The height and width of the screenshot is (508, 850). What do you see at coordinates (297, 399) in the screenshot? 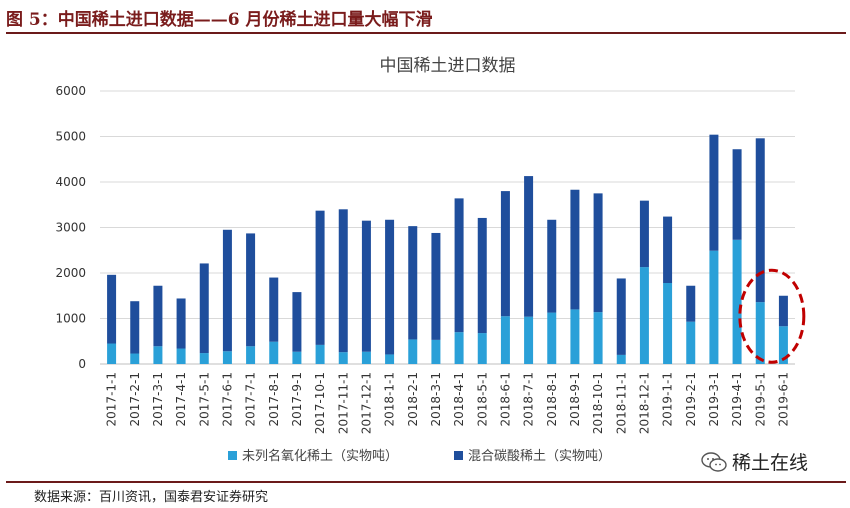
I see `x-tick-label: 2017-9-1` at bounding box center [297, 399].